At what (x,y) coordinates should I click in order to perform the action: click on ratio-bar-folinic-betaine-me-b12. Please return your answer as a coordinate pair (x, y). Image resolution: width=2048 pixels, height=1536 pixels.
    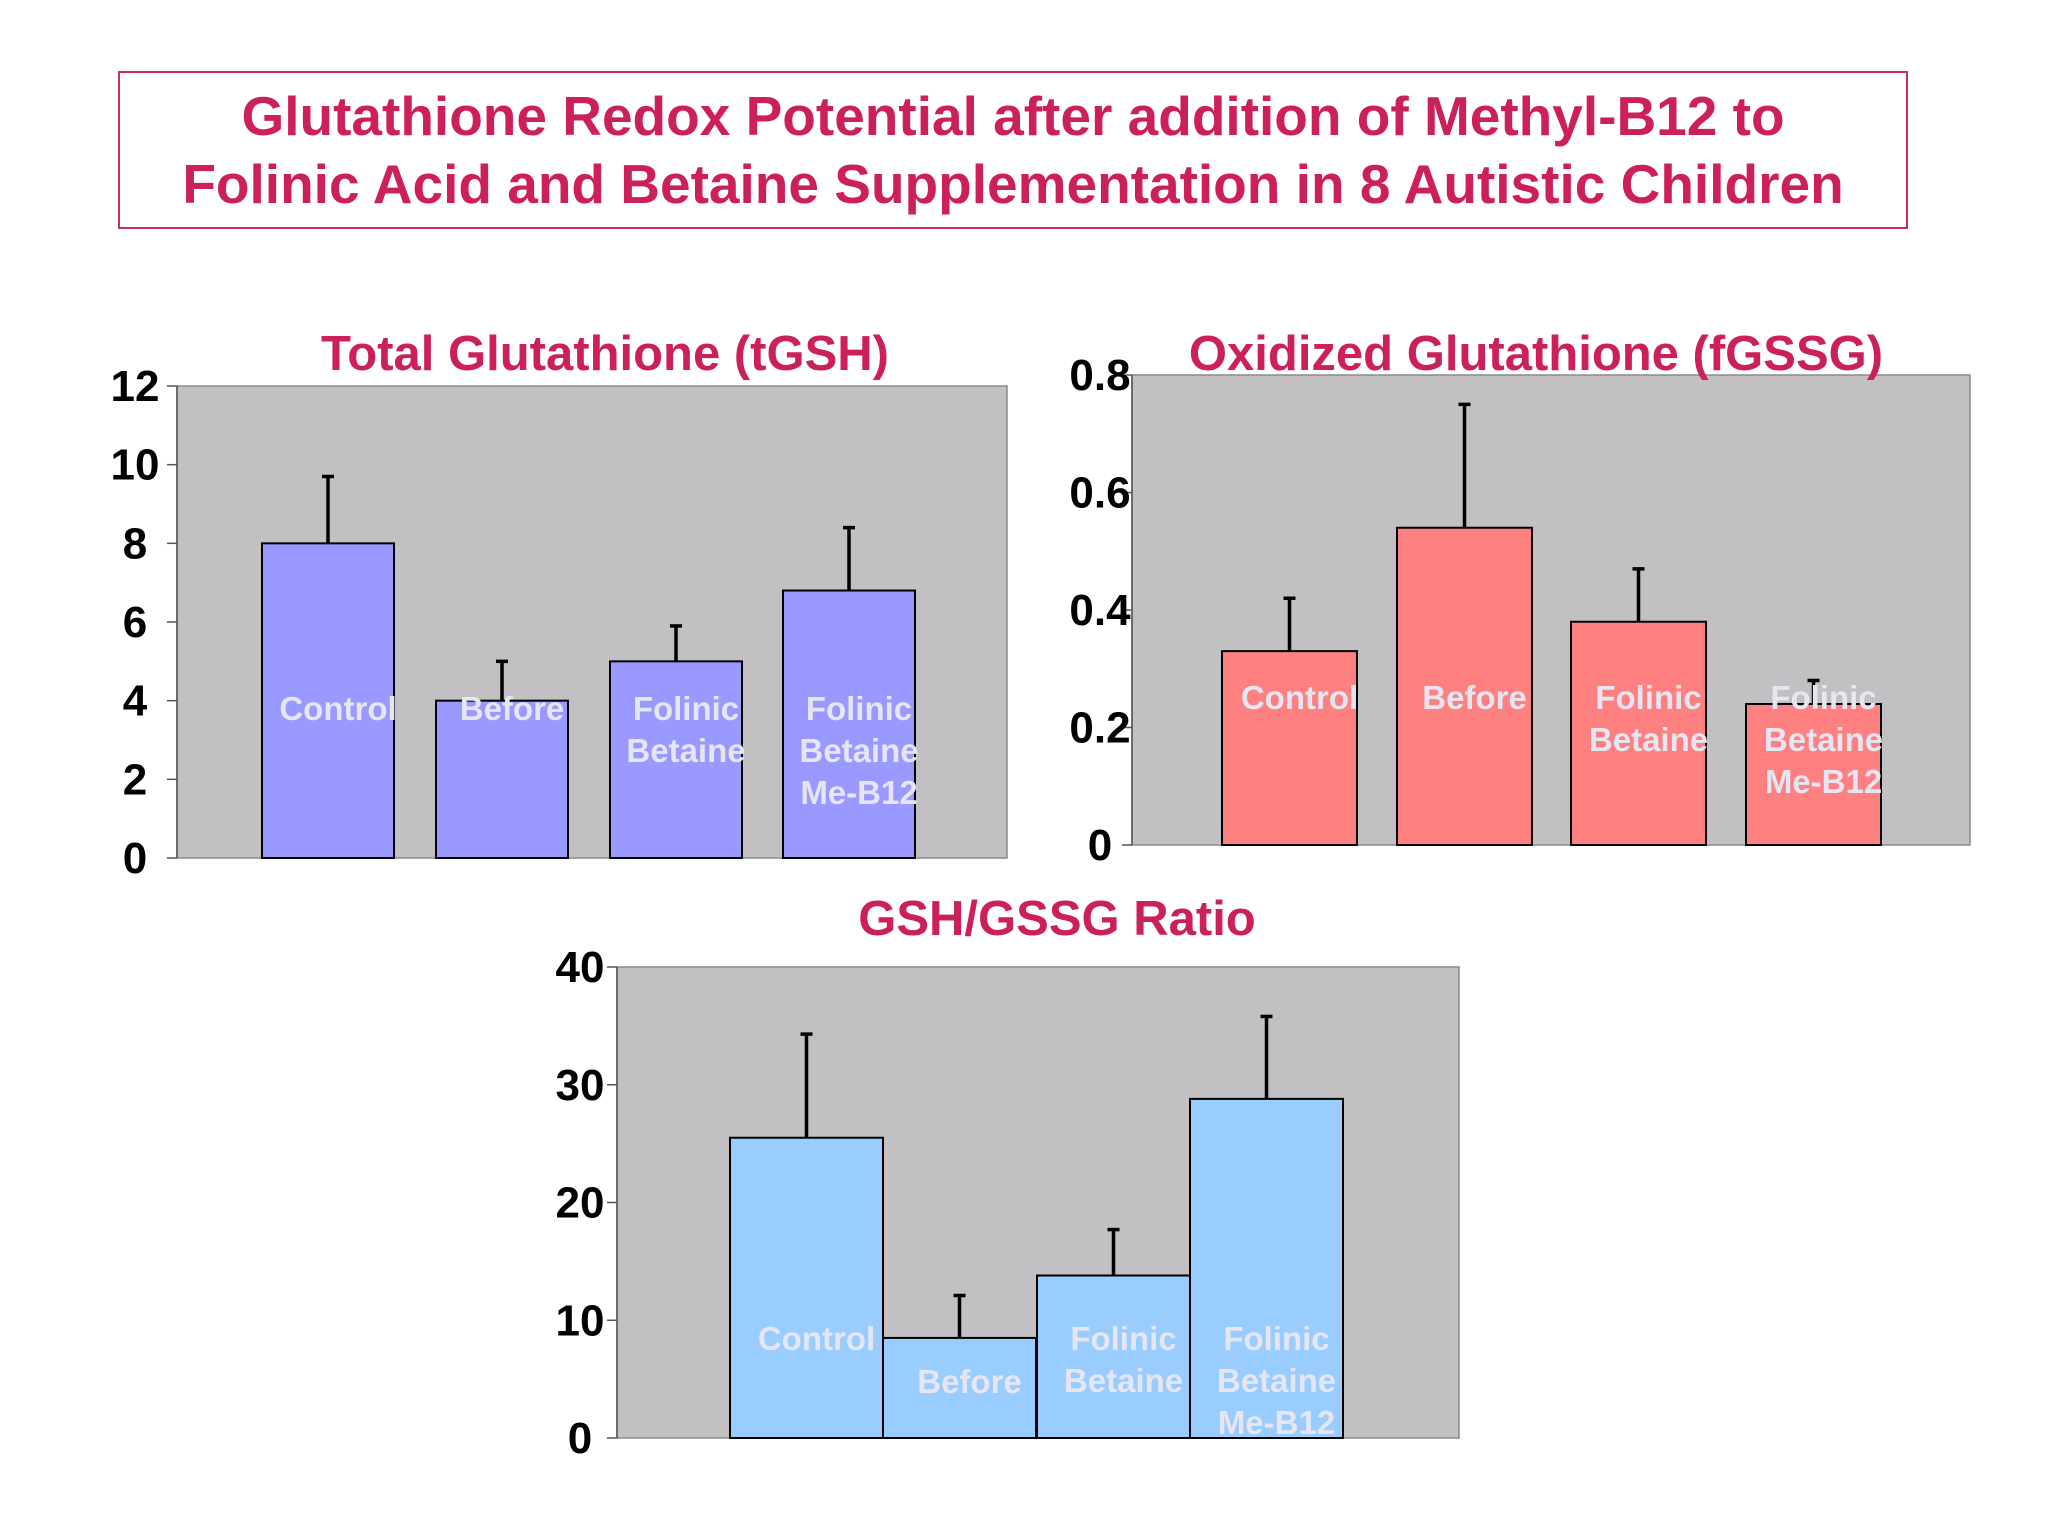
    Looking at the image, I should click on (1266, 1268).